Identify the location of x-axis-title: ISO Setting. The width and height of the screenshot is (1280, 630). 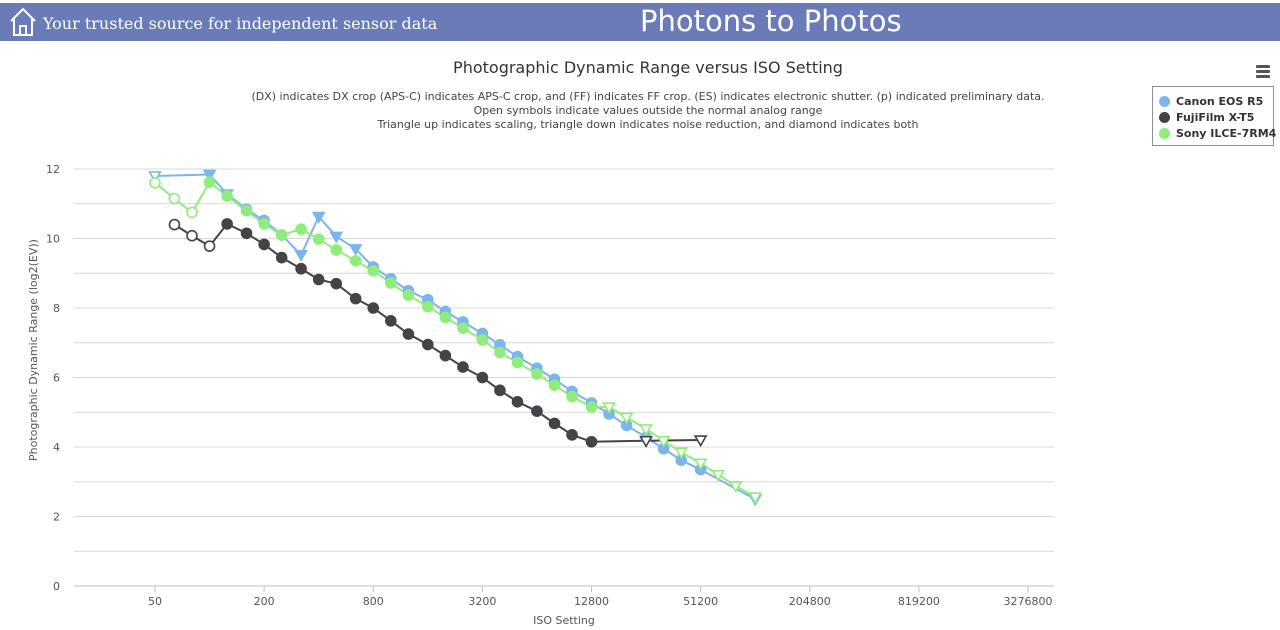
(564, 620).